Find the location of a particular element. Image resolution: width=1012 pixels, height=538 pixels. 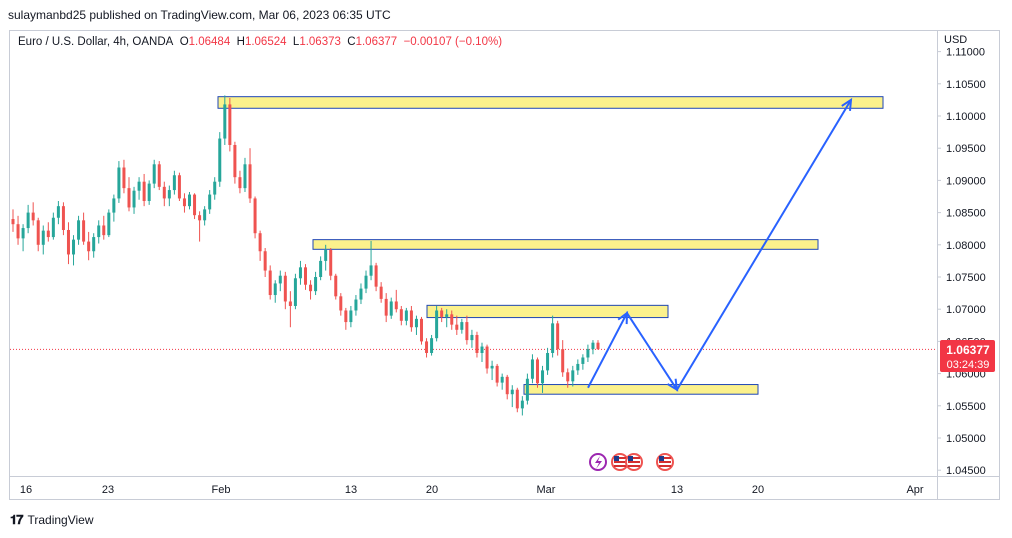

brand-name: TradingView is located at coordinates (60, 520).